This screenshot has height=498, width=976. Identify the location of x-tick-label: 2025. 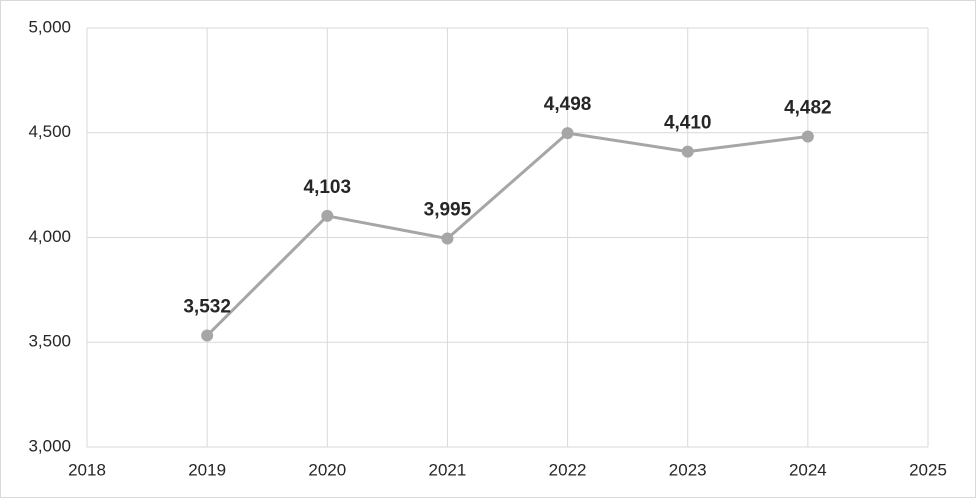
(928, 469).